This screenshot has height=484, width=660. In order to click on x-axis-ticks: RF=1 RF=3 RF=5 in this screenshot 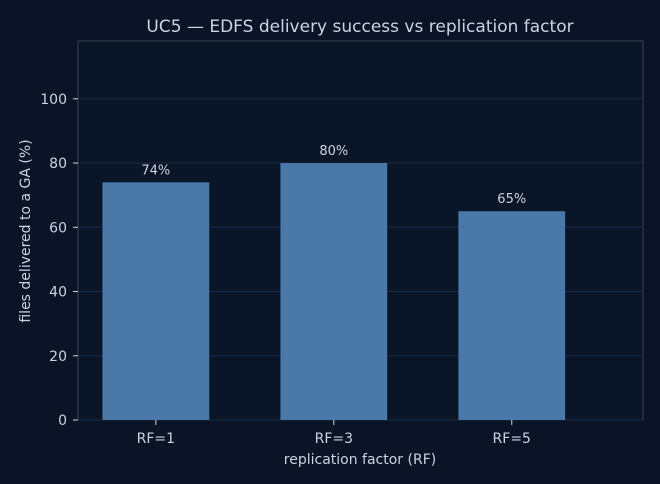, I will do `click(334, 433)`.